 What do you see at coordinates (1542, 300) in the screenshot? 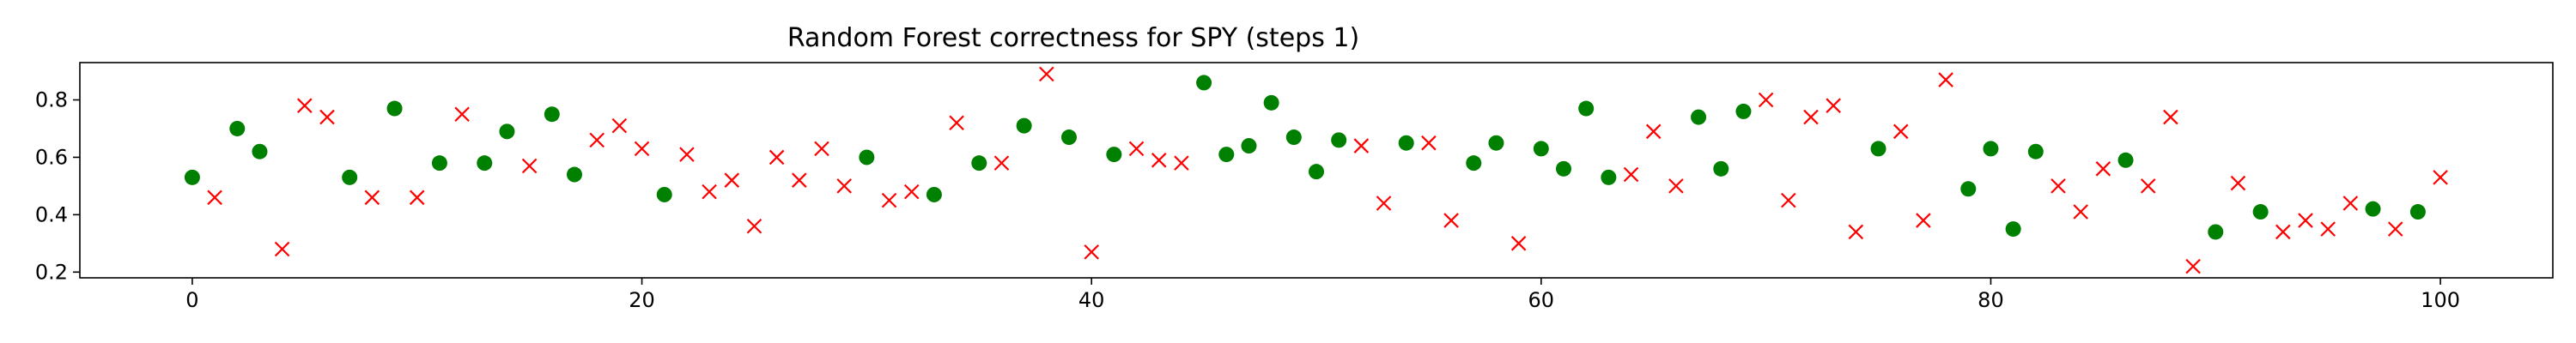
I see `x-tick-label: 60` at bounding box center [1542, 300].